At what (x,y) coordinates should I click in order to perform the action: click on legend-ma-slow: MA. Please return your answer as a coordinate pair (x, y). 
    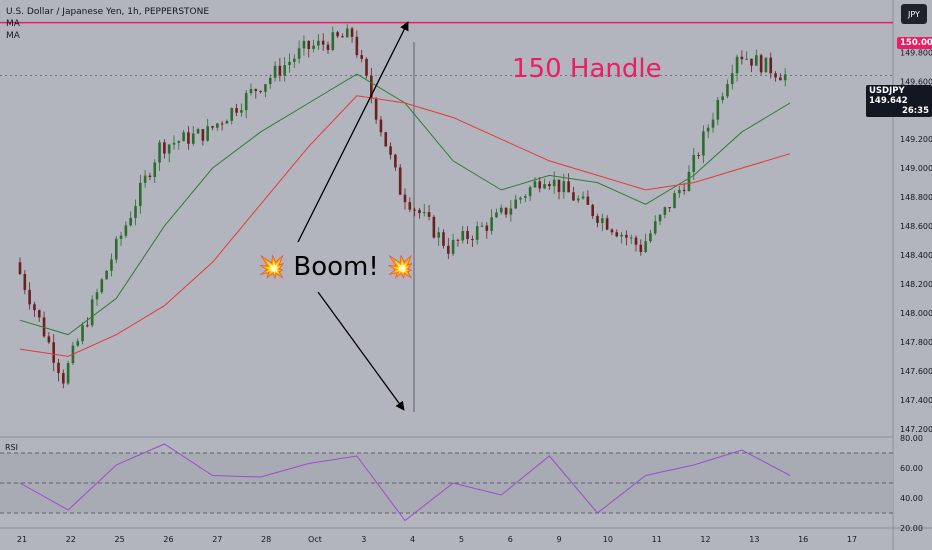
    Looking at the image, I should click on (13, 36).